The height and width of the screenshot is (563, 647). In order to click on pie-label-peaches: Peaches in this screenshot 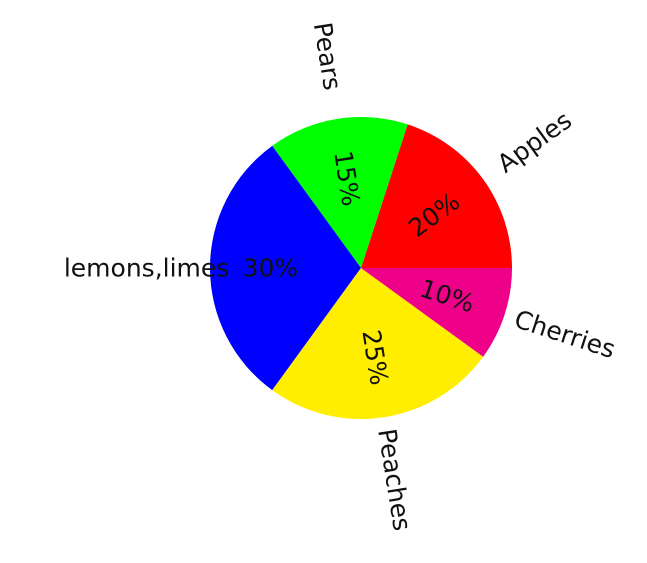, I will do `click(394, 480)`.